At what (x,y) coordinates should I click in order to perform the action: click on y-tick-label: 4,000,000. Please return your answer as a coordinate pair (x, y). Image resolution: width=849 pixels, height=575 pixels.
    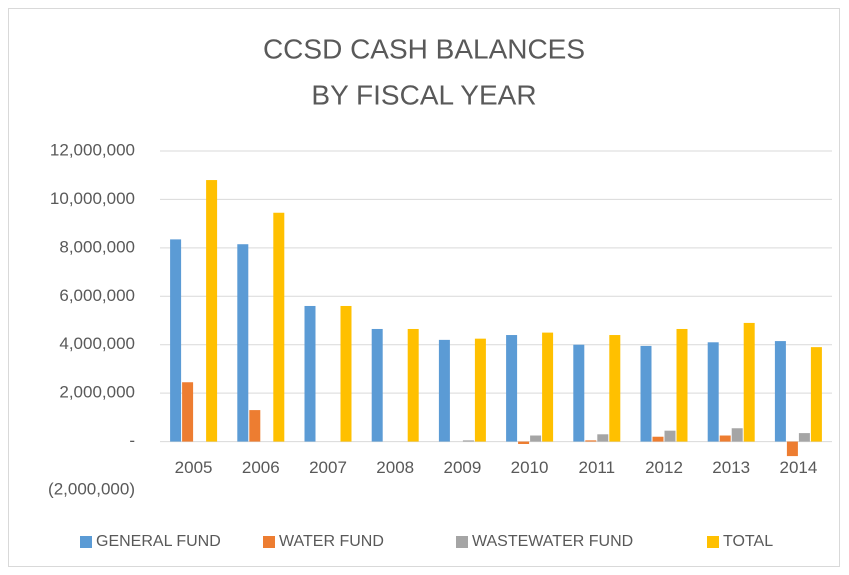
    Looking at the image, I should click on (97, 343).